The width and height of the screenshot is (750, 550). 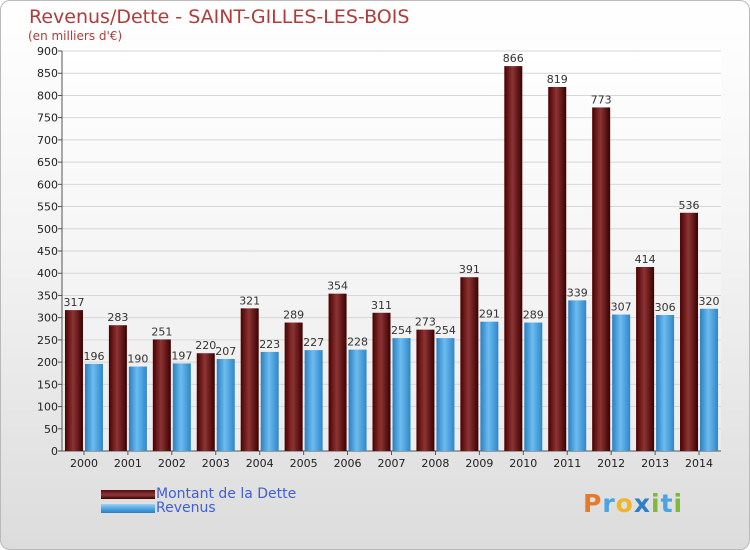 I want to click on debt-value-label: 414, so click(x=645, y=259).